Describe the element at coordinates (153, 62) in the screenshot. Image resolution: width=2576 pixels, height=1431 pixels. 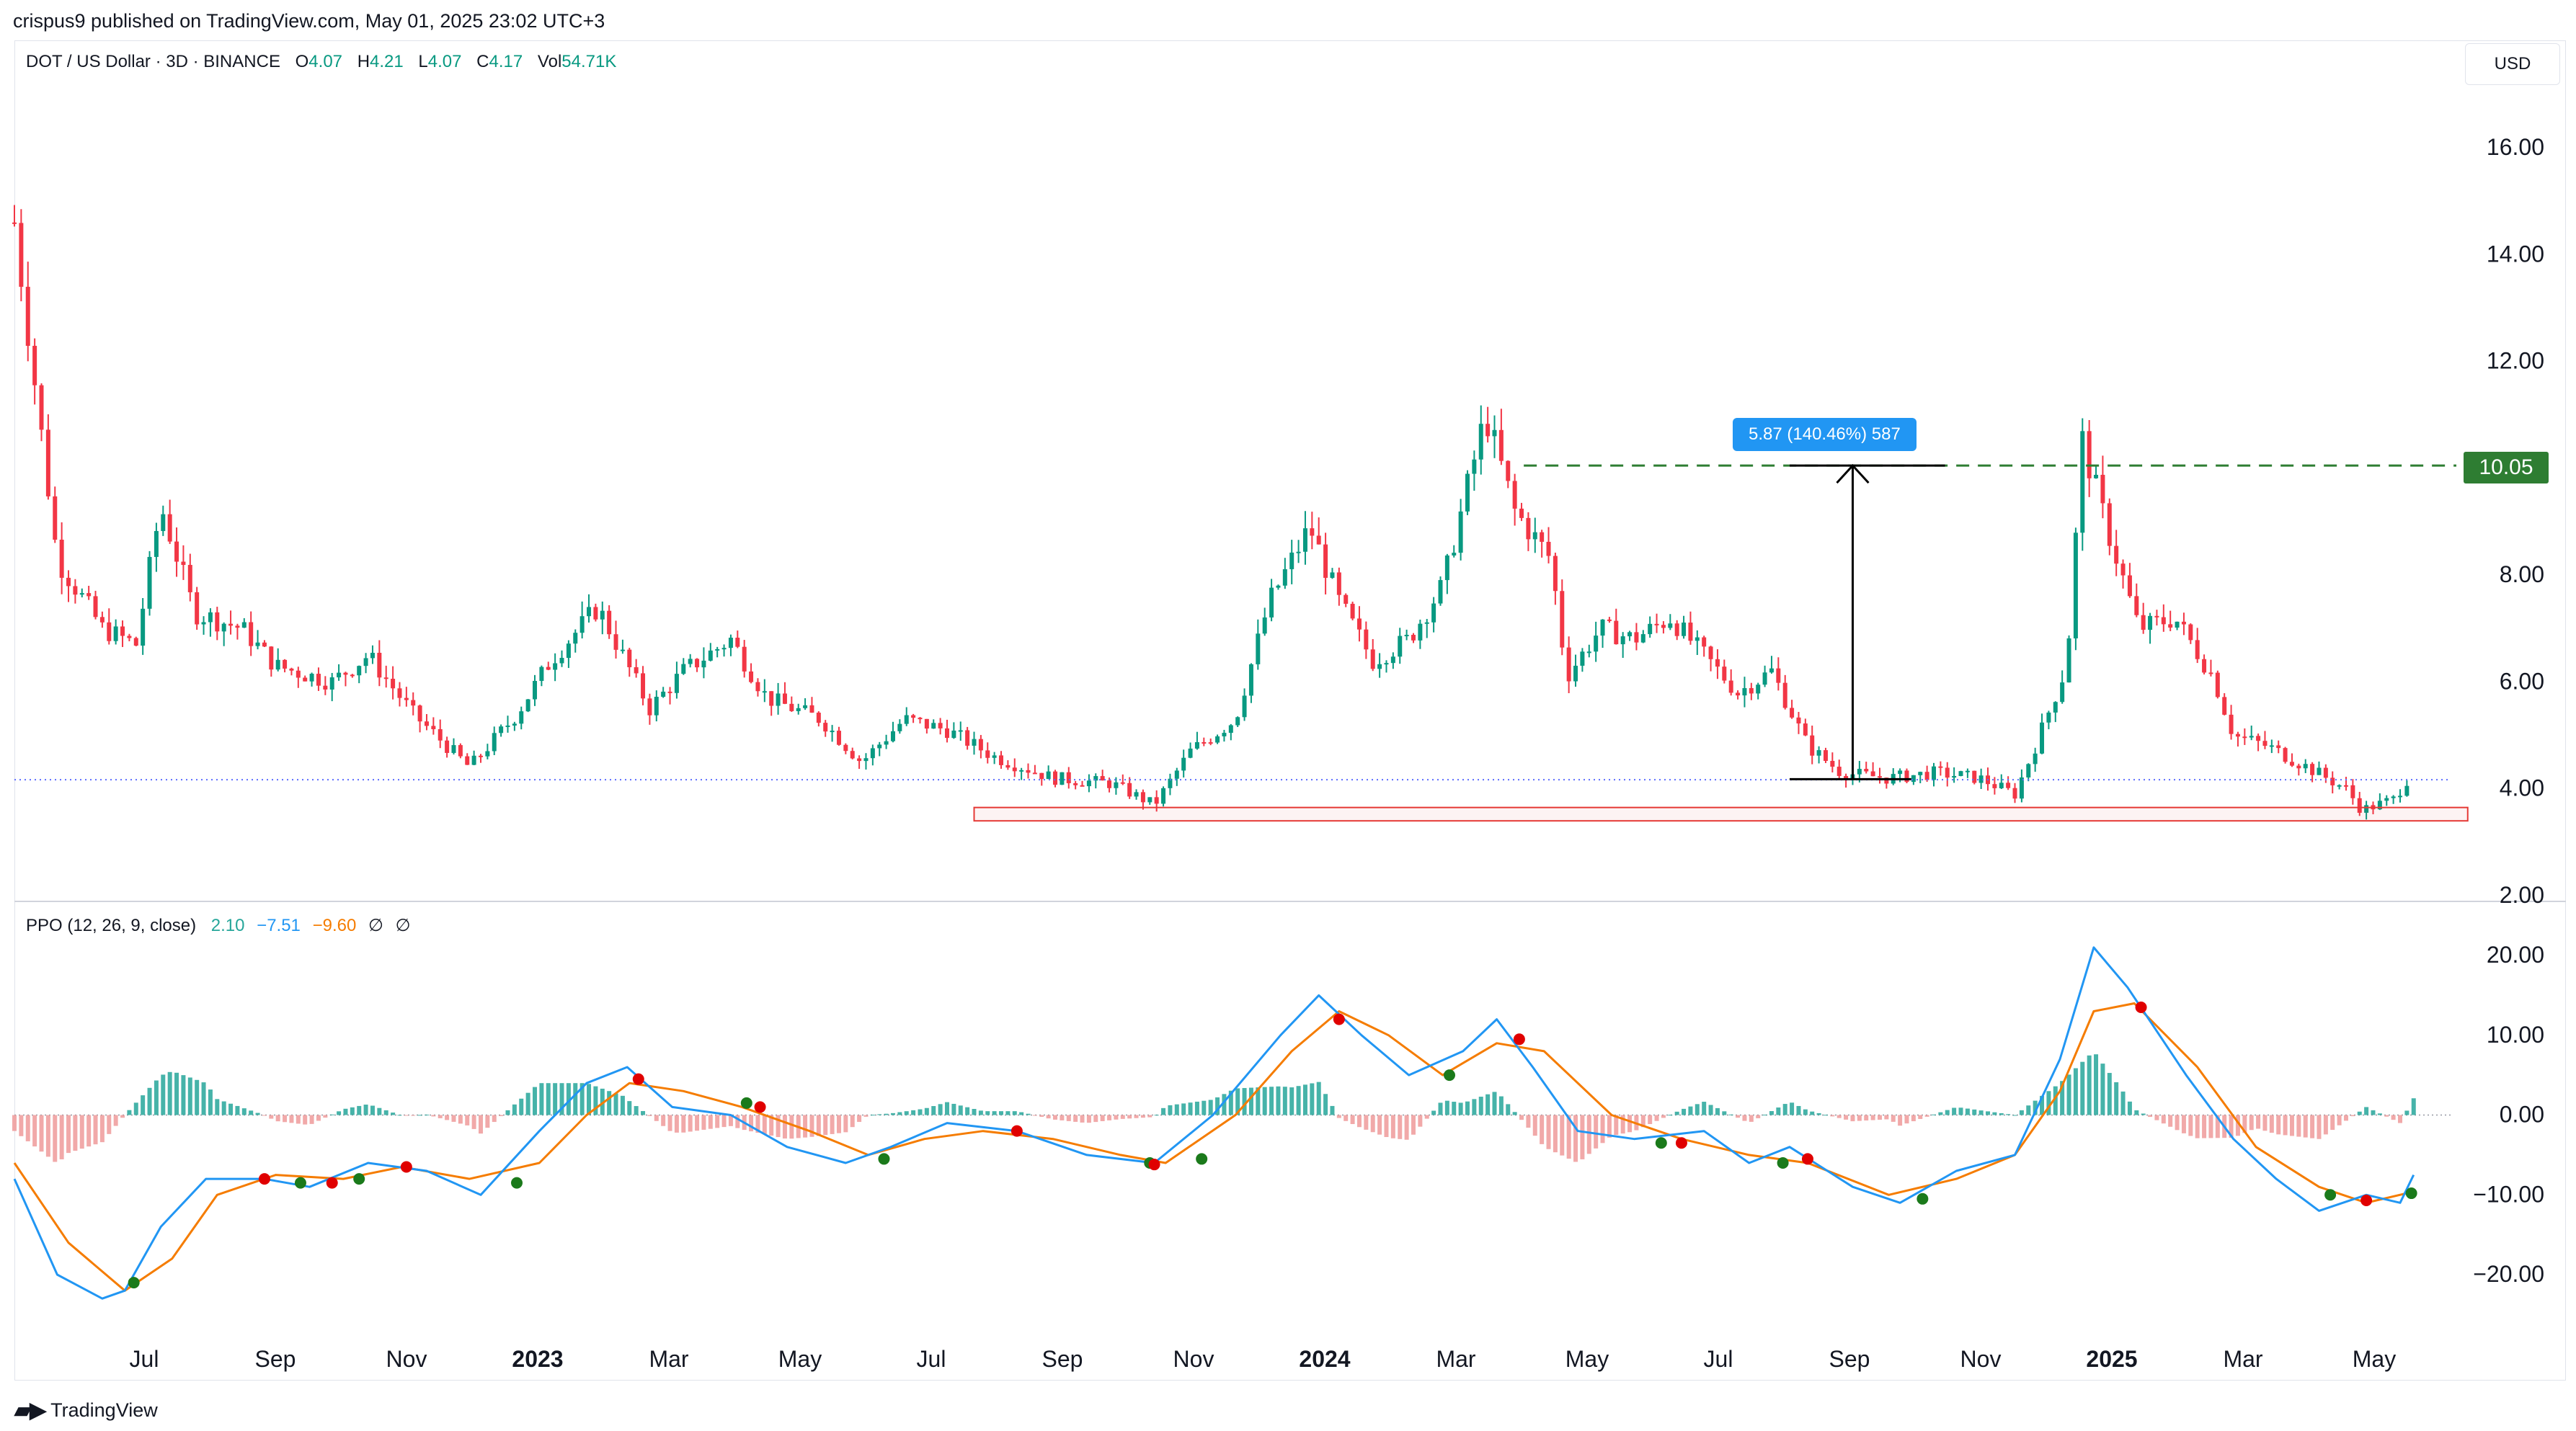
I see `symbol-name: DOT / US Dollar · 3D · BINANCE` at that location.